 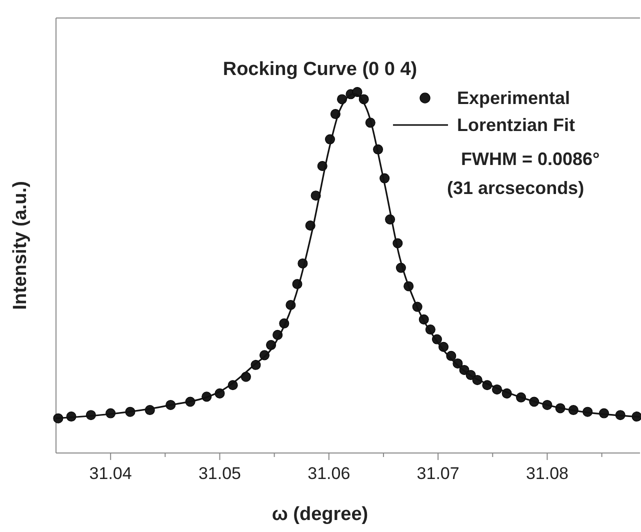 I want to click on x-tick-label: 31.05, so click(x=220, y=473).